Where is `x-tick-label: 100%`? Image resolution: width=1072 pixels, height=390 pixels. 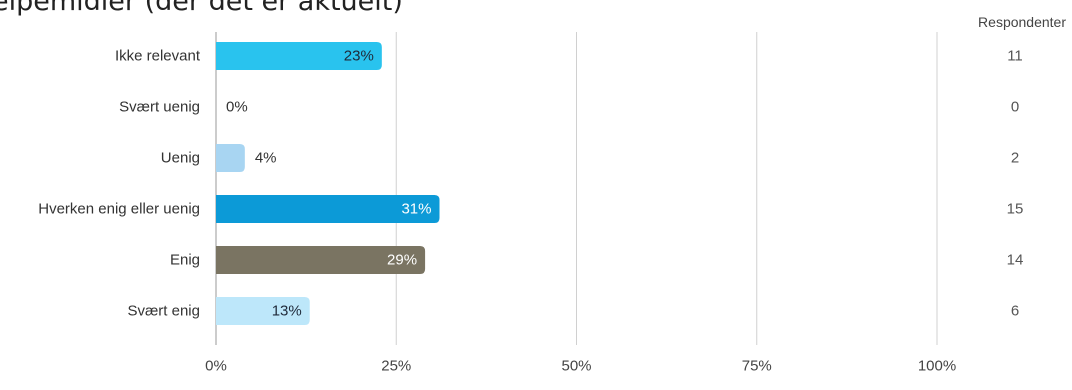 x-tick-label: 100% is located at coordinates (937, 365).